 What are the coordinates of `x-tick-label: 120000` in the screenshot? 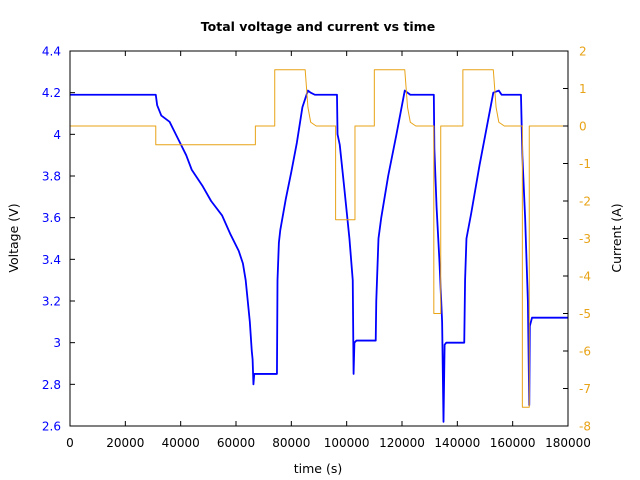 It's located at (402, 443).